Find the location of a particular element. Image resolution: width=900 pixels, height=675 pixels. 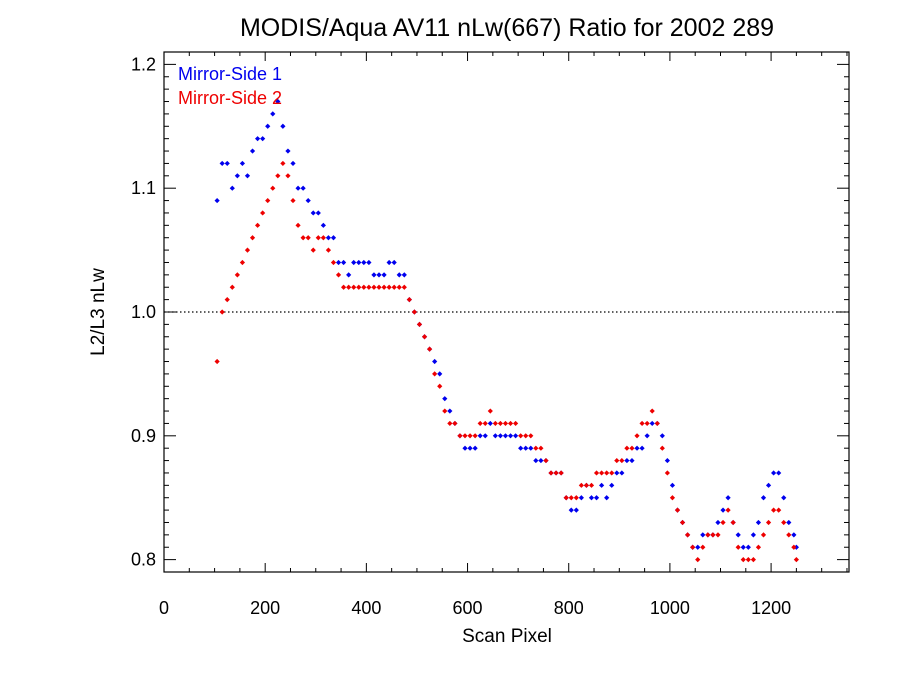

y-tick-label: 0.8 is located at coordinates (143, 560).